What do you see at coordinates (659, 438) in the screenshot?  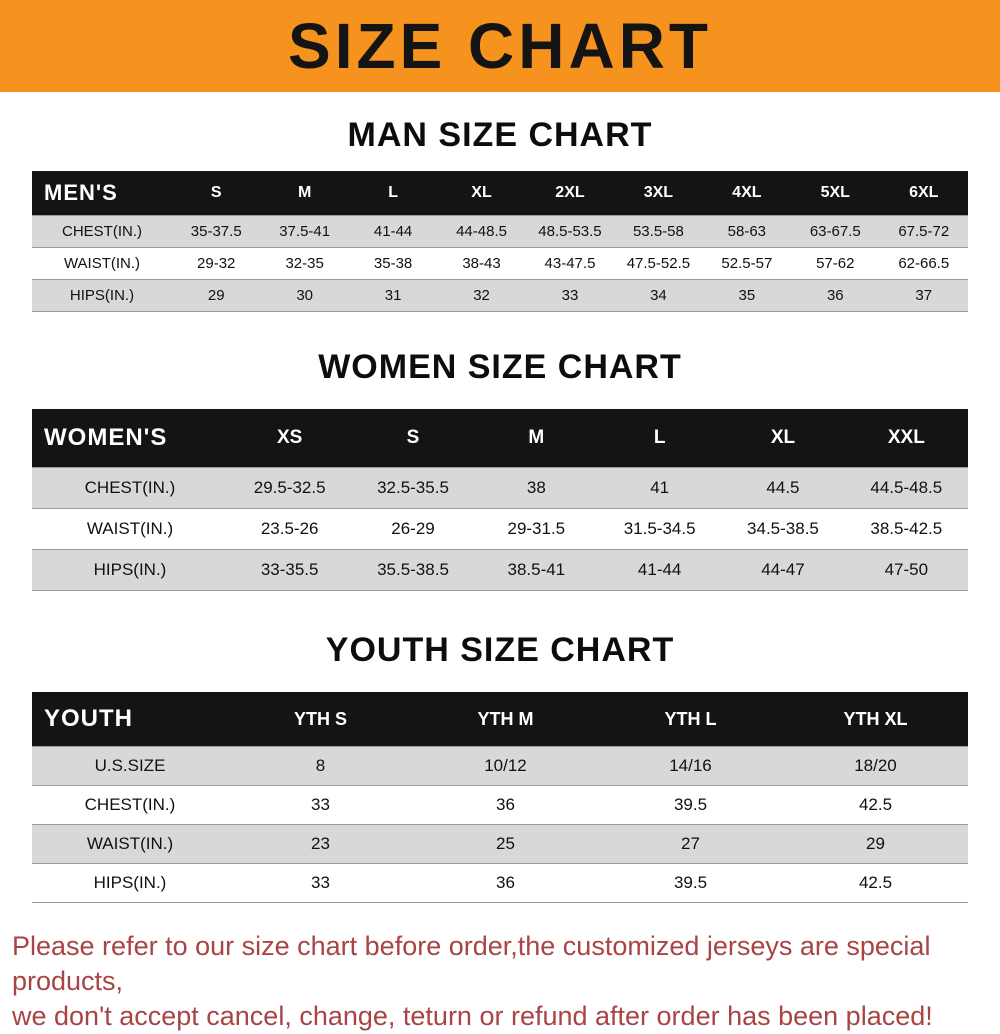 I see `size-column-header: L` at bounding box center [659, 438].